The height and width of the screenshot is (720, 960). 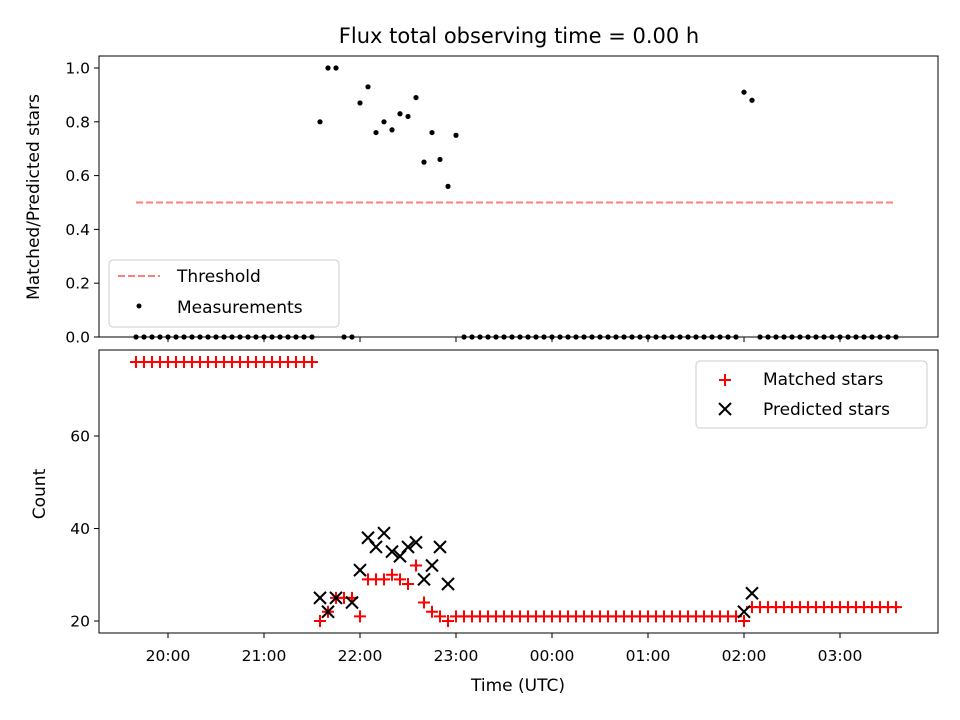 What do you see at coordinates (77, 338) in the screenshot?
I see `top-y-tick-label: 0.0` at bounding box center [77, 338].